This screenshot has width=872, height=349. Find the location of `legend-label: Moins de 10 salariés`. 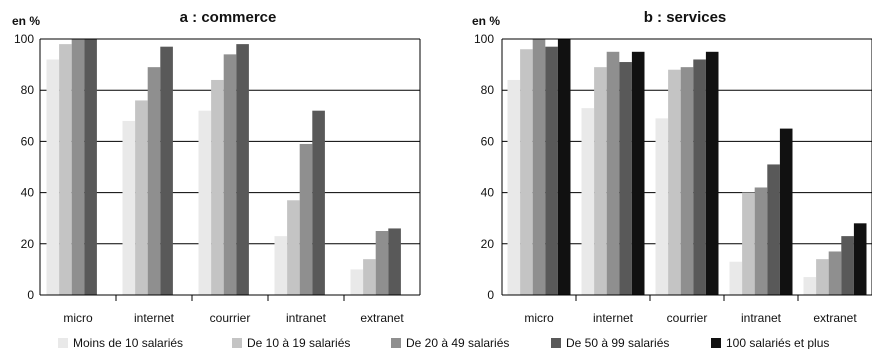

legend-label: Moins de 10 salariés is located at coordinates (128, 342).